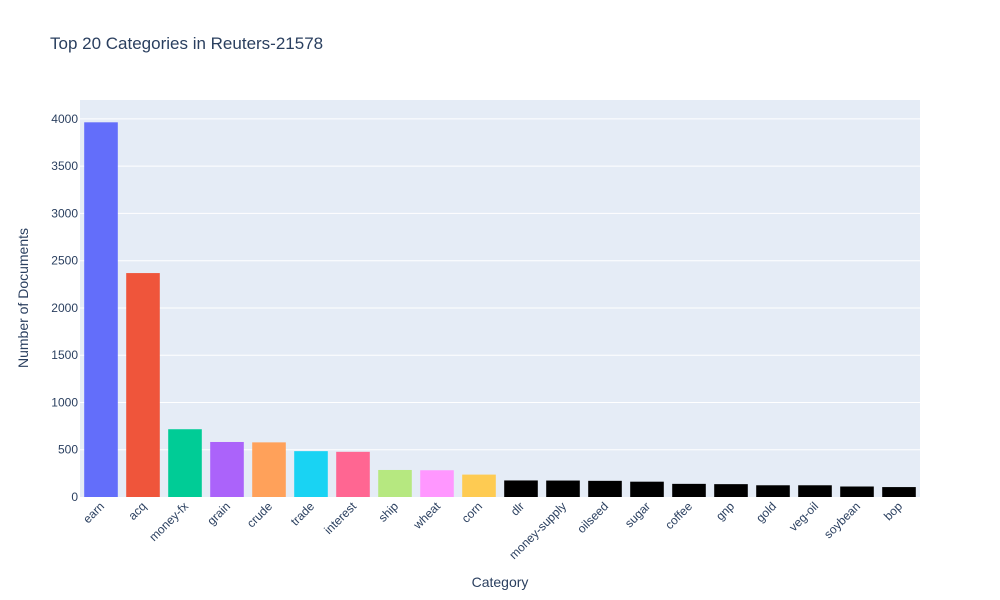  What do you see at coordinates (725, 511) in the screenshot?
I see `x-tick-label: gnp` at bounding box center [725, 511].